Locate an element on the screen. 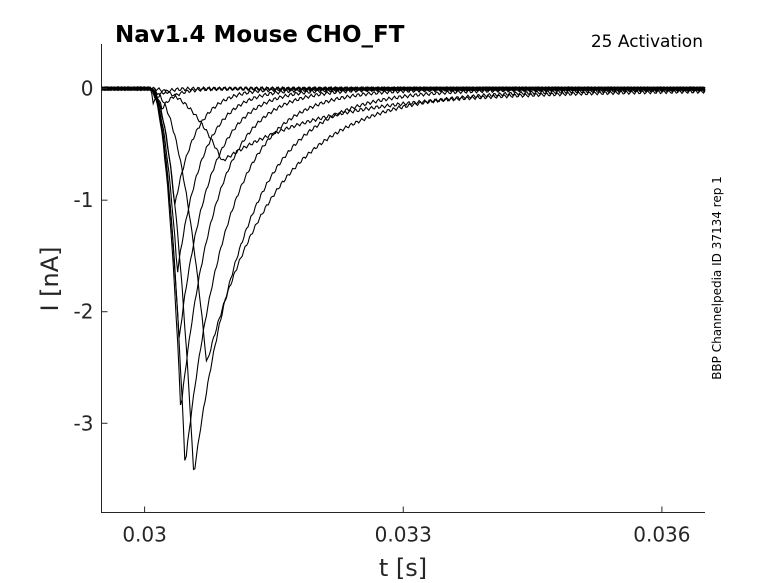 Image resolution: width=778 pixels, height=583 pixels. x-tick-label: 0.036 is located at coordinates (661, 535).